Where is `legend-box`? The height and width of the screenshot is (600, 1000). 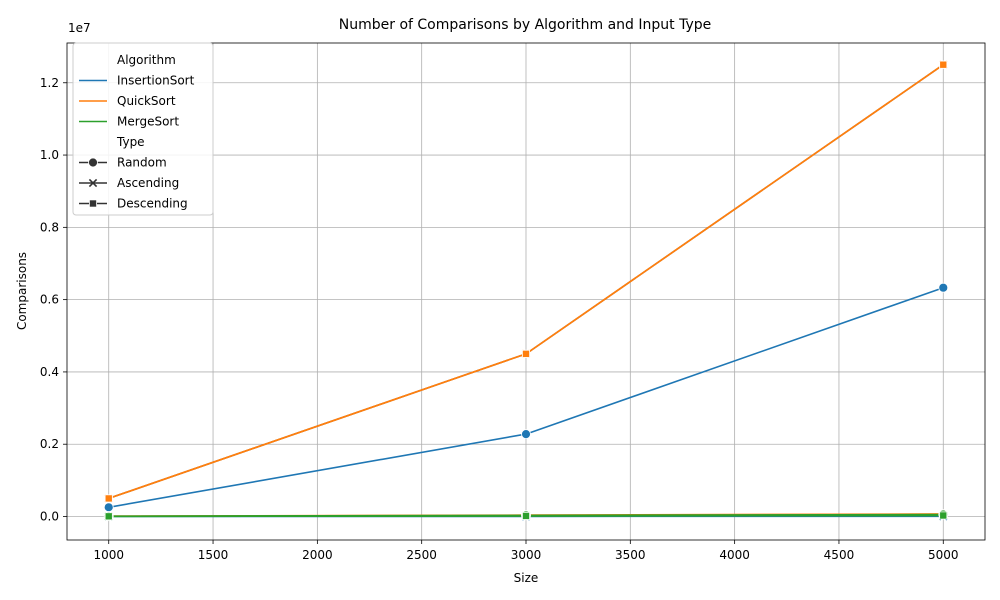
legend-box is located at coordinates (143, 129).